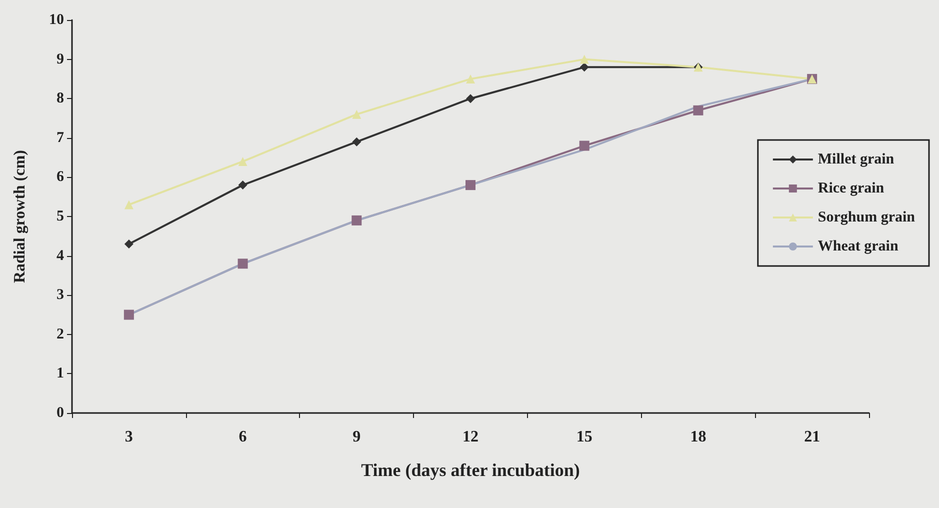 This screenshot has height=508, width=939. What do you see at coordinates (60, 413) in the screenshot?
I see `y-tick-label: 0` at bounding box center [60, 413].